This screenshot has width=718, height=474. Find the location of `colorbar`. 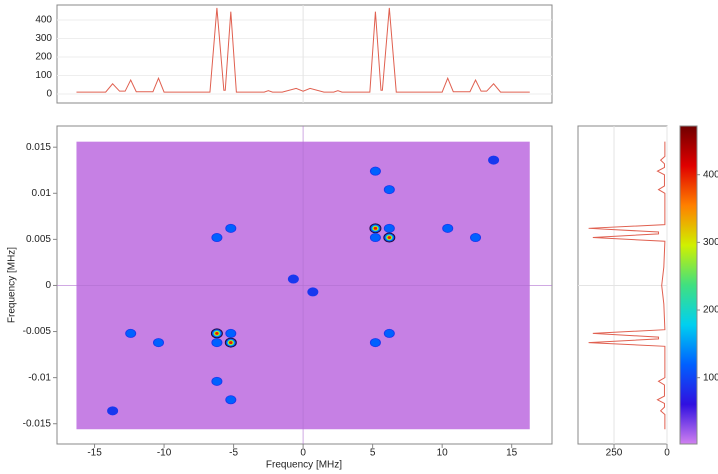

colorbar is located at coordinates (688, 285).